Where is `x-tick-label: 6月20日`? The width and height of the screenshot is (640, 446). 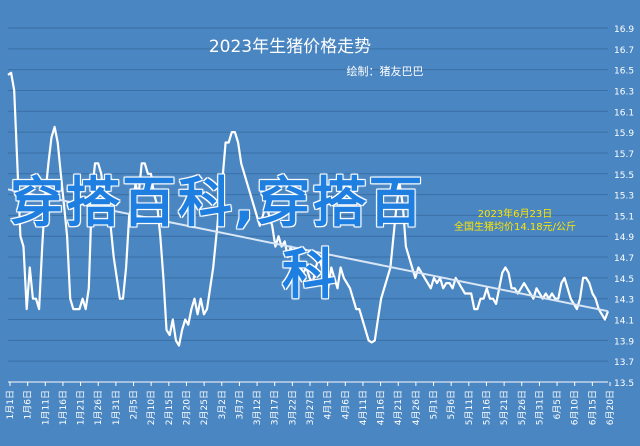
x-tick-label: 6月20日 is located at coordinates (610, 407).